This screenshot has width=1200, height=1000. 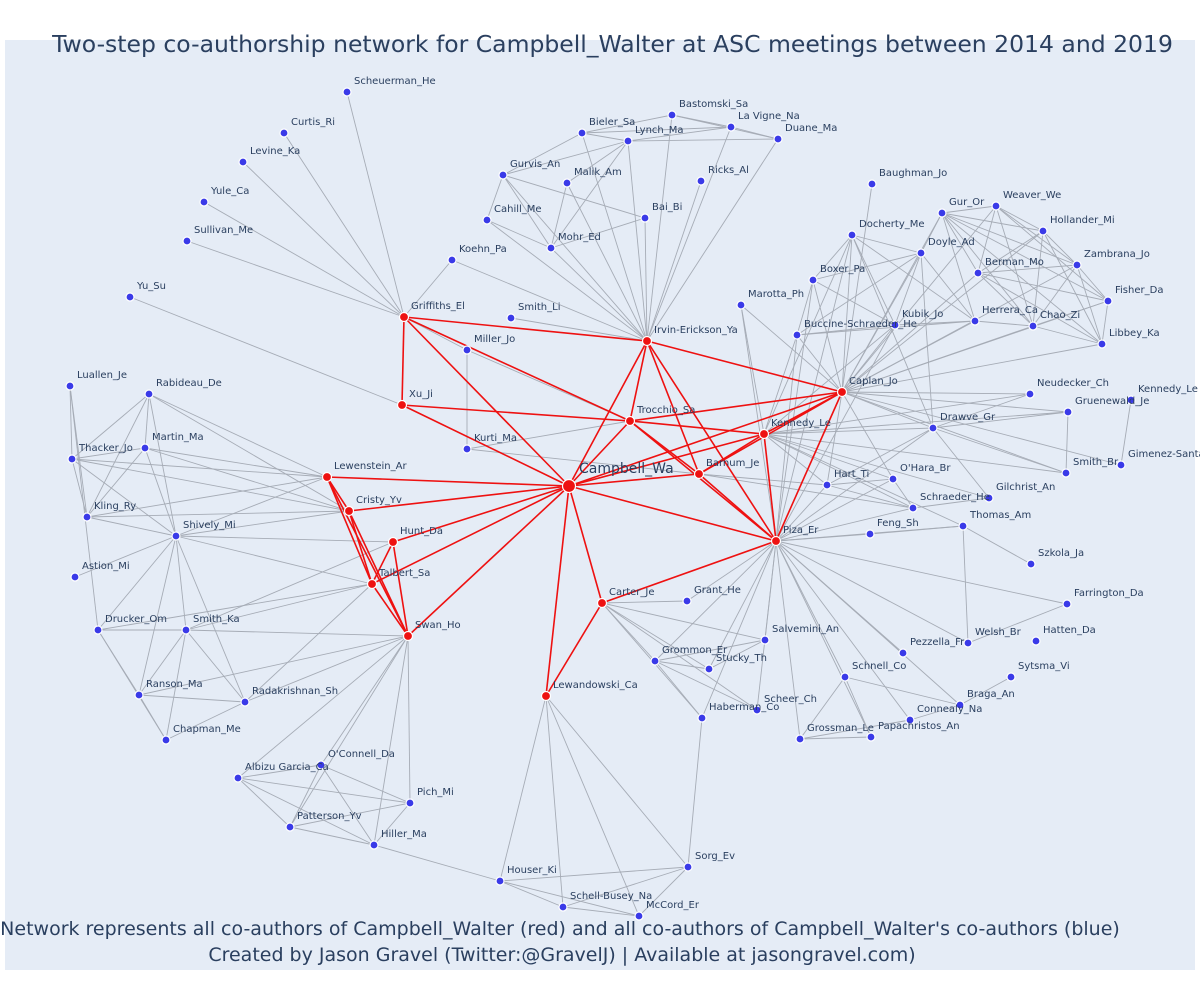 I want to click on node-mccord-er, so click(x=639, y=916).